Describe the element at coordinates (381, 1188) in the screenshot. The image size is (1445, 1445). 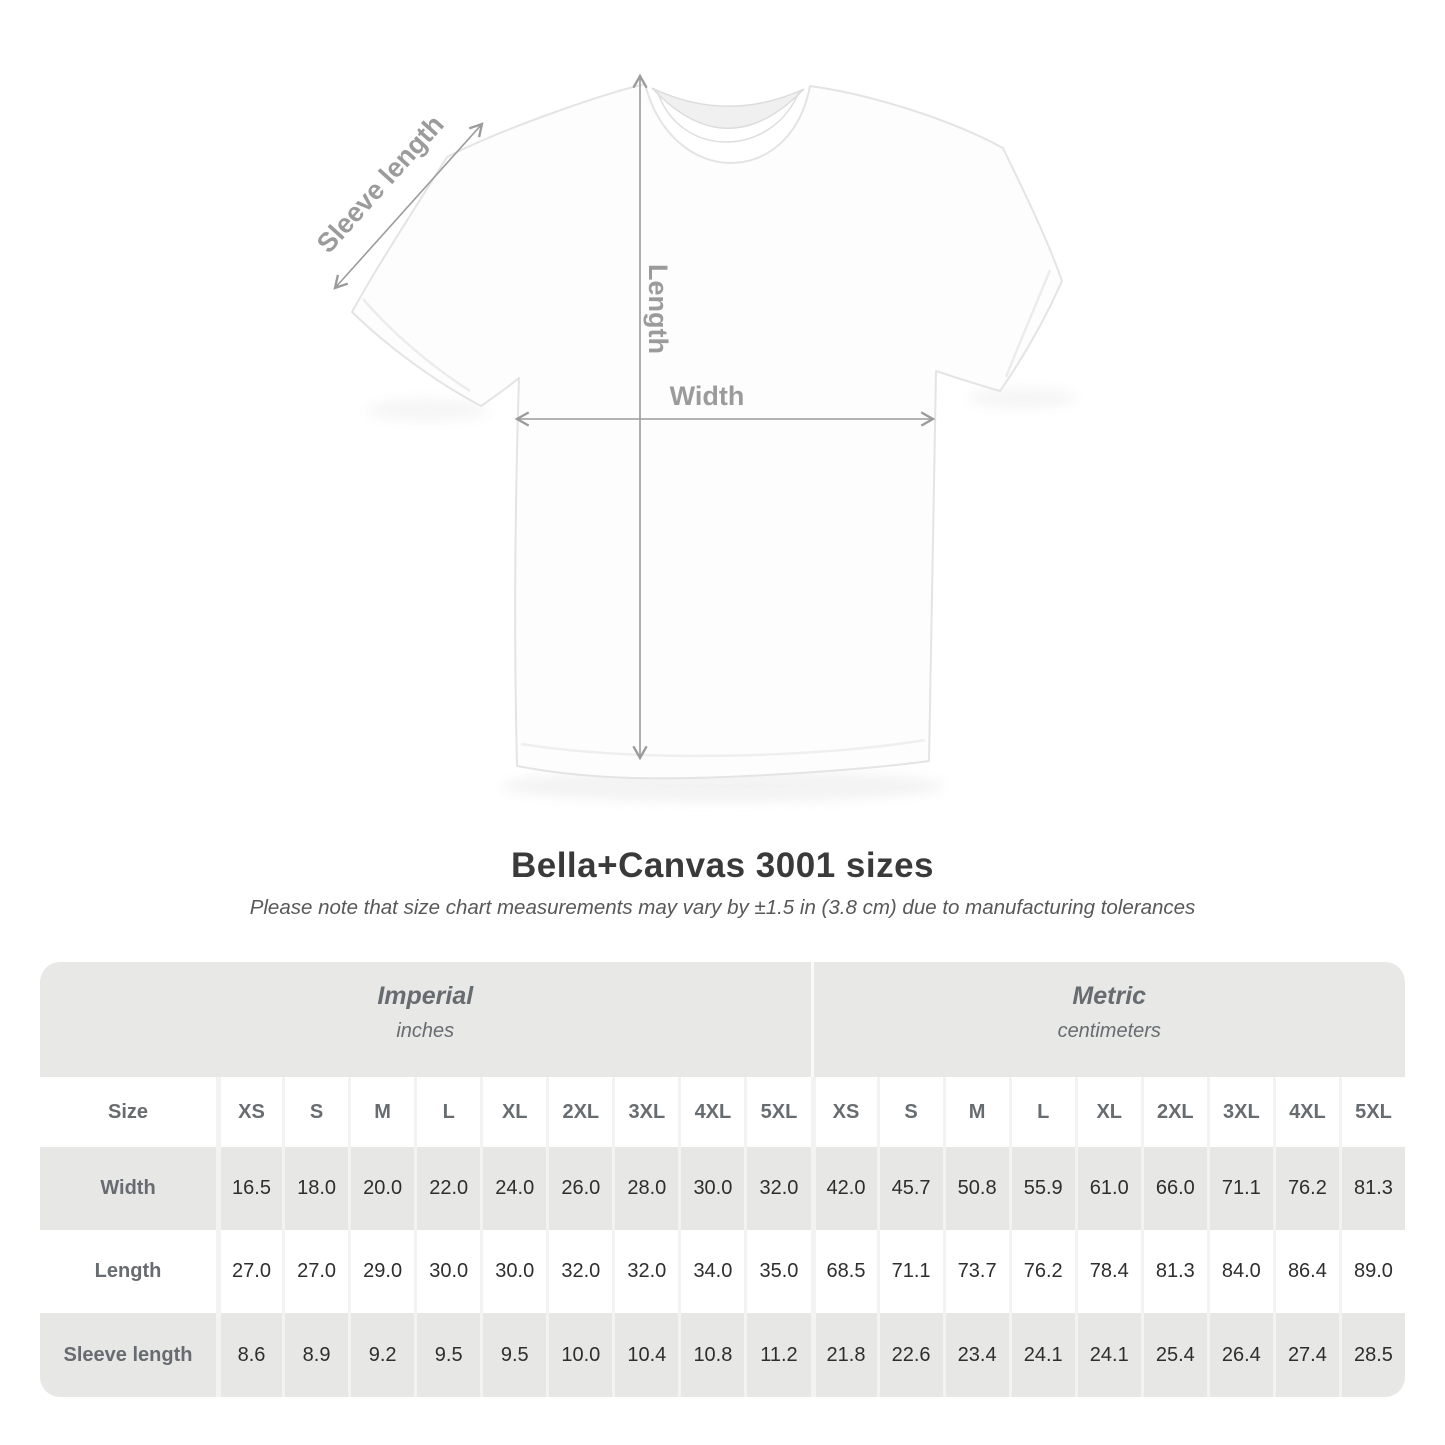
I see `value-cell: 20.0` at that location.